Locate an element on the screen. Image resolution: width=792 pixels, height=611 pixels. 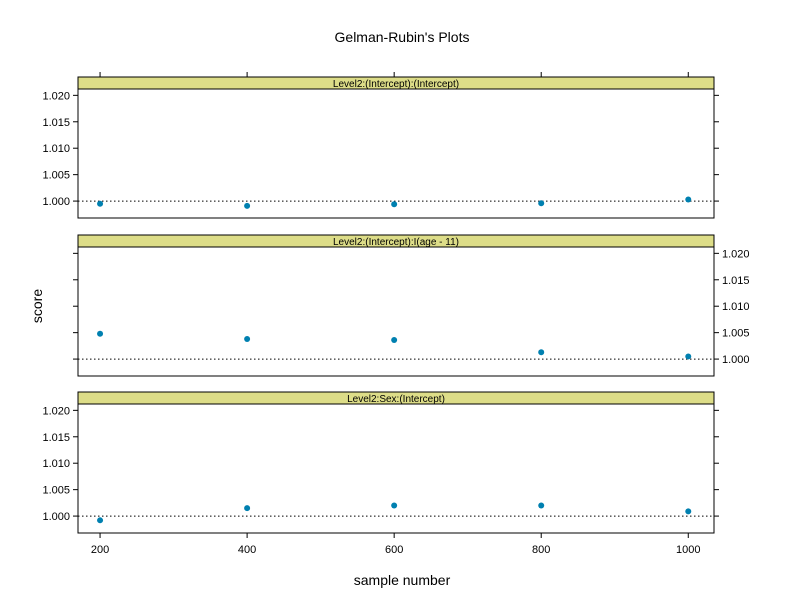
panel-strip-label: Level2:Sex:(Intercept) is located at coordinates (396, 399).